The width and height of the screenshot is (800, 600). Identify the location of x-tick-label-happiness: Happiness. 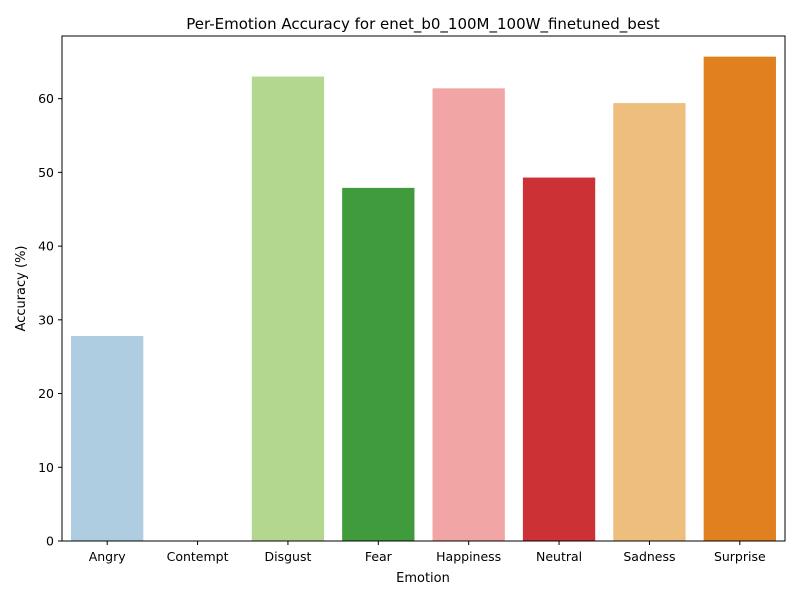
(468, 556).